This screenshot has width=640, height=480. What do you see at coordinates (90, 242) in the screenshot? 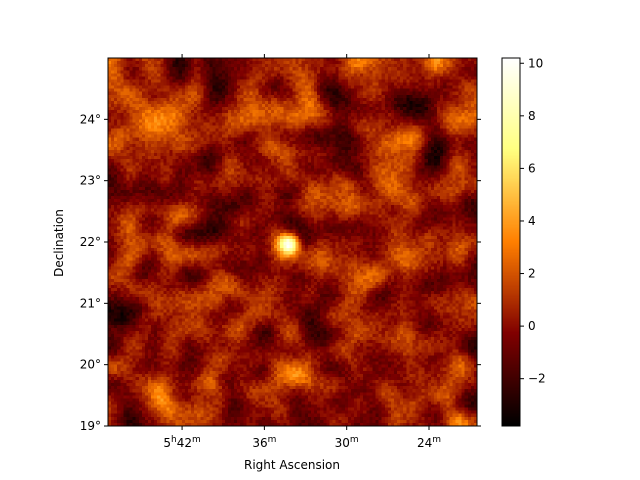
I see `y-tick-label: 22°` at bounding box center [90, 242].